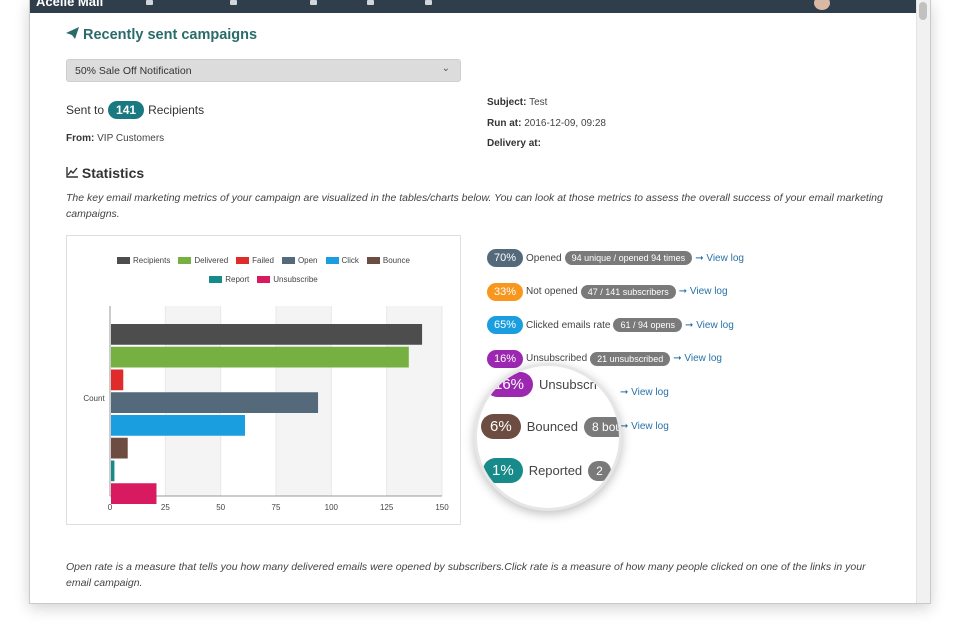  Describe the element at coordinates (552, 292) in the screenshot. I see `metric-label: Not opened` at that location.